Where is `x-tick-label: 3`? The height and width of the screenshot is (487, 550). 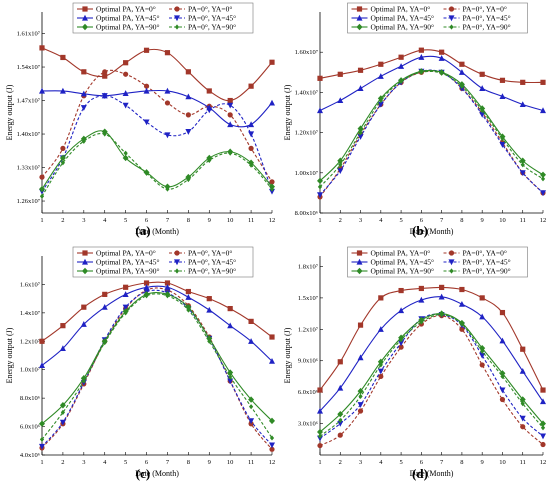
x-tick-label: 3 is located at coordinates (360, 462).